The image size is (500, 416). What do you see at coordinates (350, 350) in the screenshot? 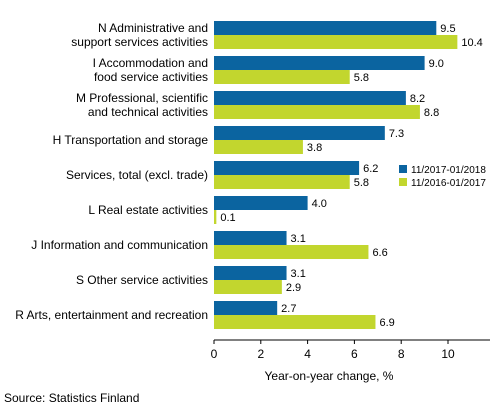
I see `x-axis: 0 2 4 6 8 10` at bounding box center [350, 350].